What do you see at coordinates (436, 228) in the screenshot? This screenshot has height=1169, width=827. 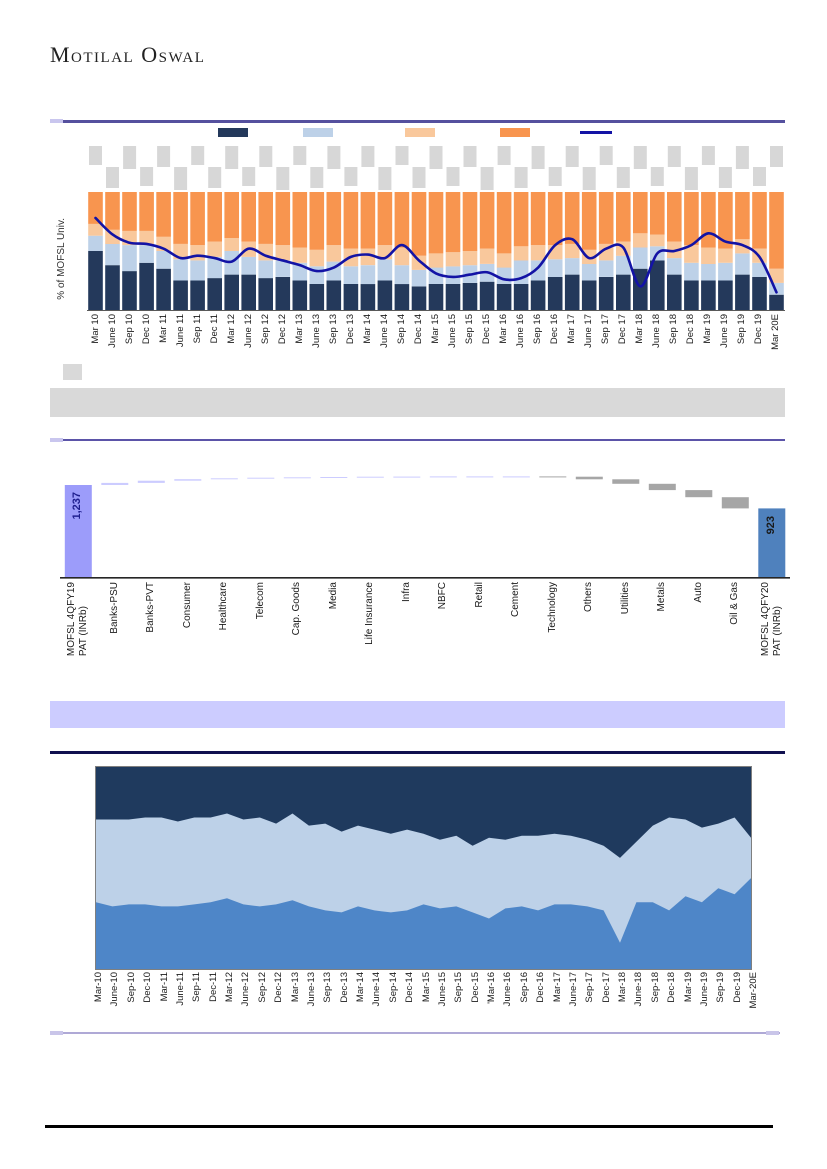 I see `chart1-plot` at bounding box center [436, 228].